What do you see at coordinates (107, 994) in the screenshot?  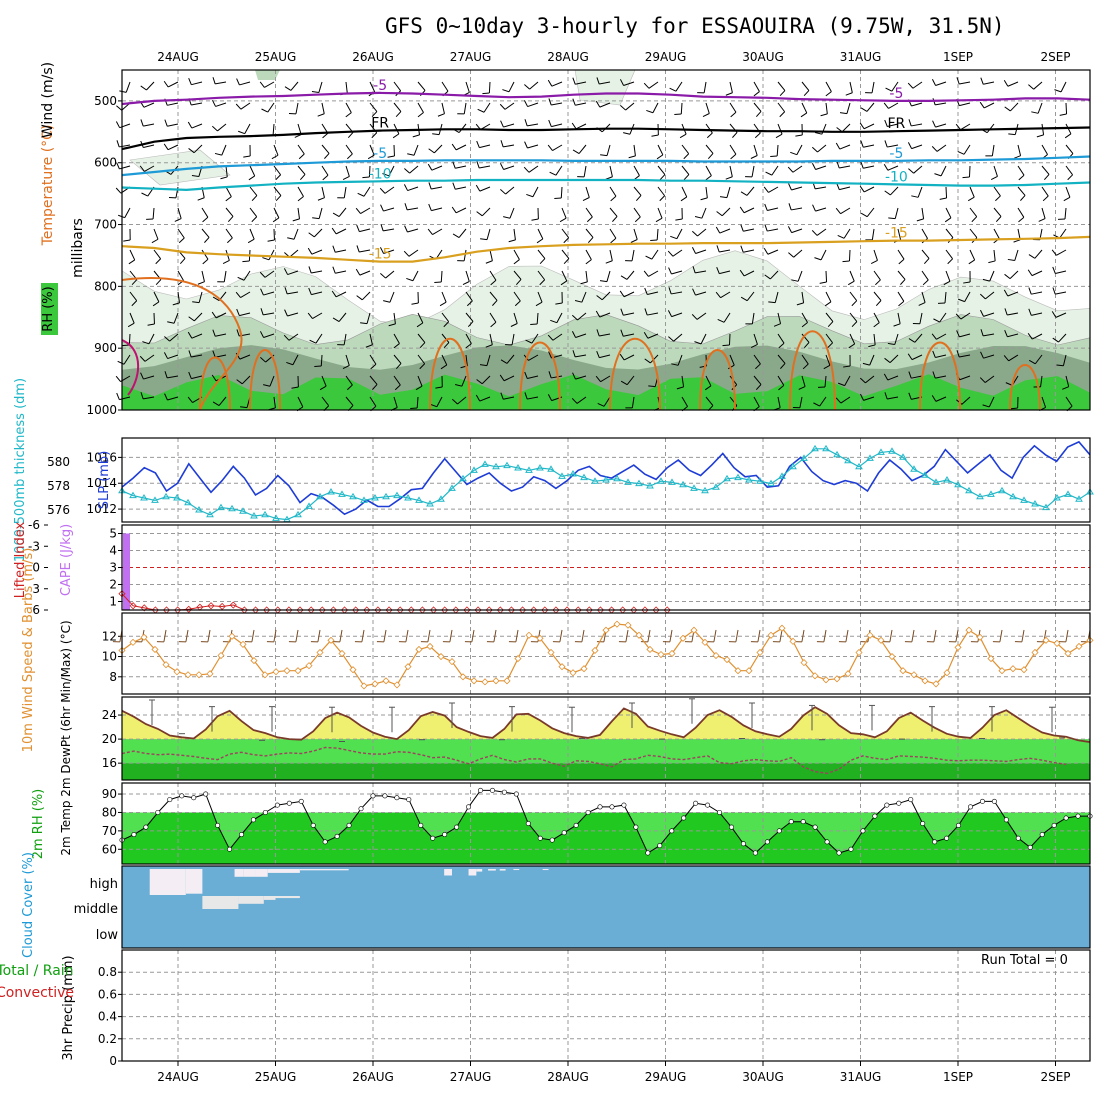 I see `precip-tick-label: 0.6` at bounding box center [107, 994].